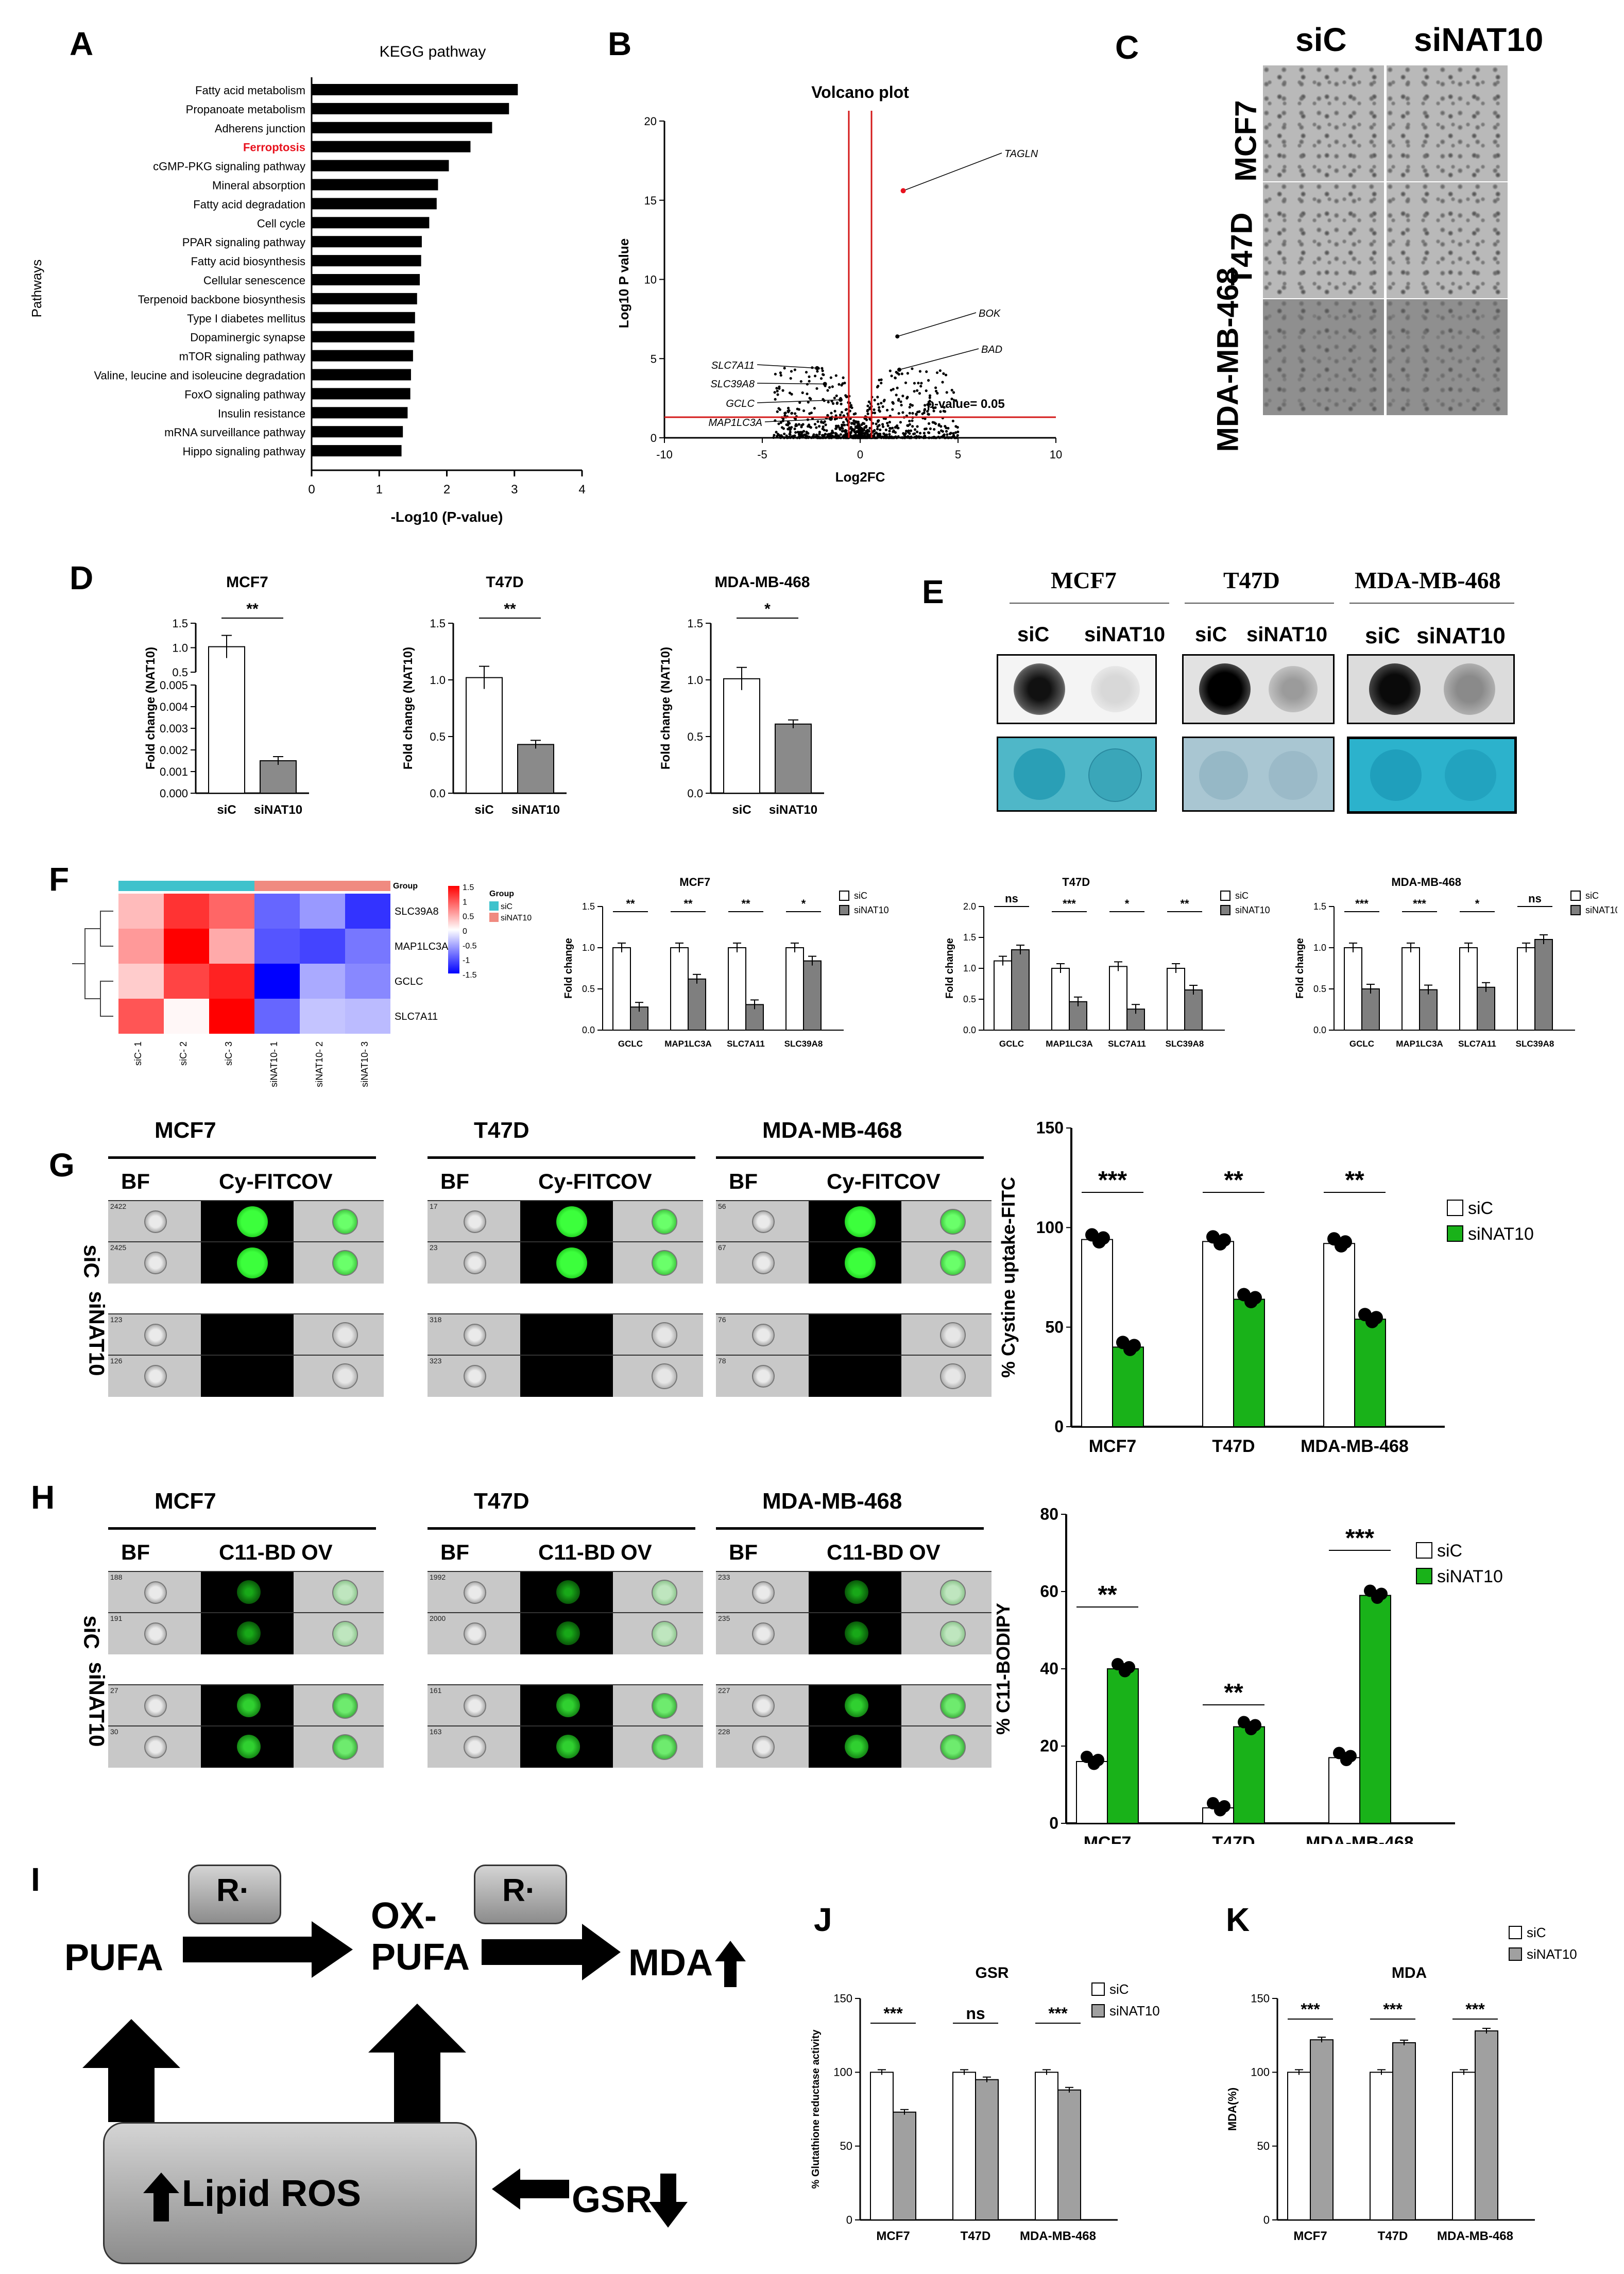 The height and width of the screenshot is (2274, 1624). Describe the element at coordinates (82, 577) in the screenshot. I see `panel-label-d: D` at that location.